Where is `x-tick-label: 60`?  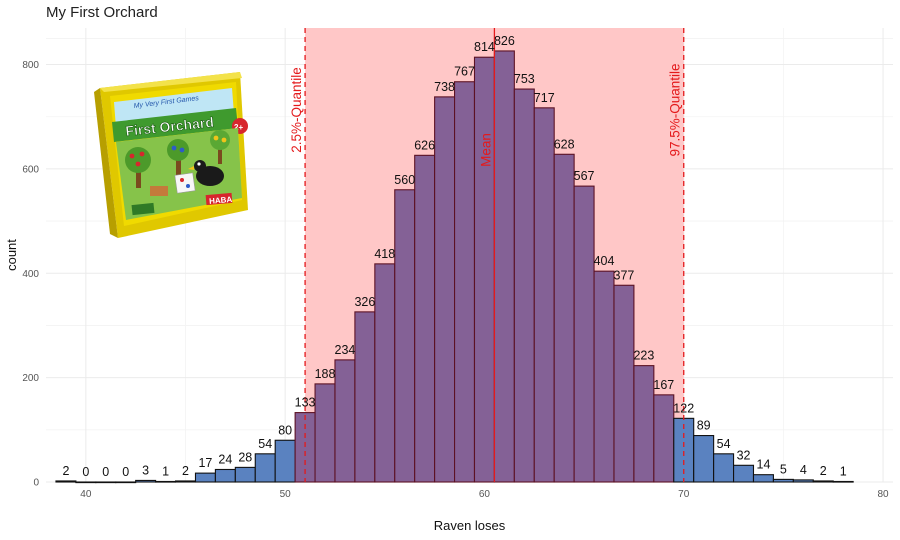 x-tick-label: 60 is located at coordinates (485, 494).